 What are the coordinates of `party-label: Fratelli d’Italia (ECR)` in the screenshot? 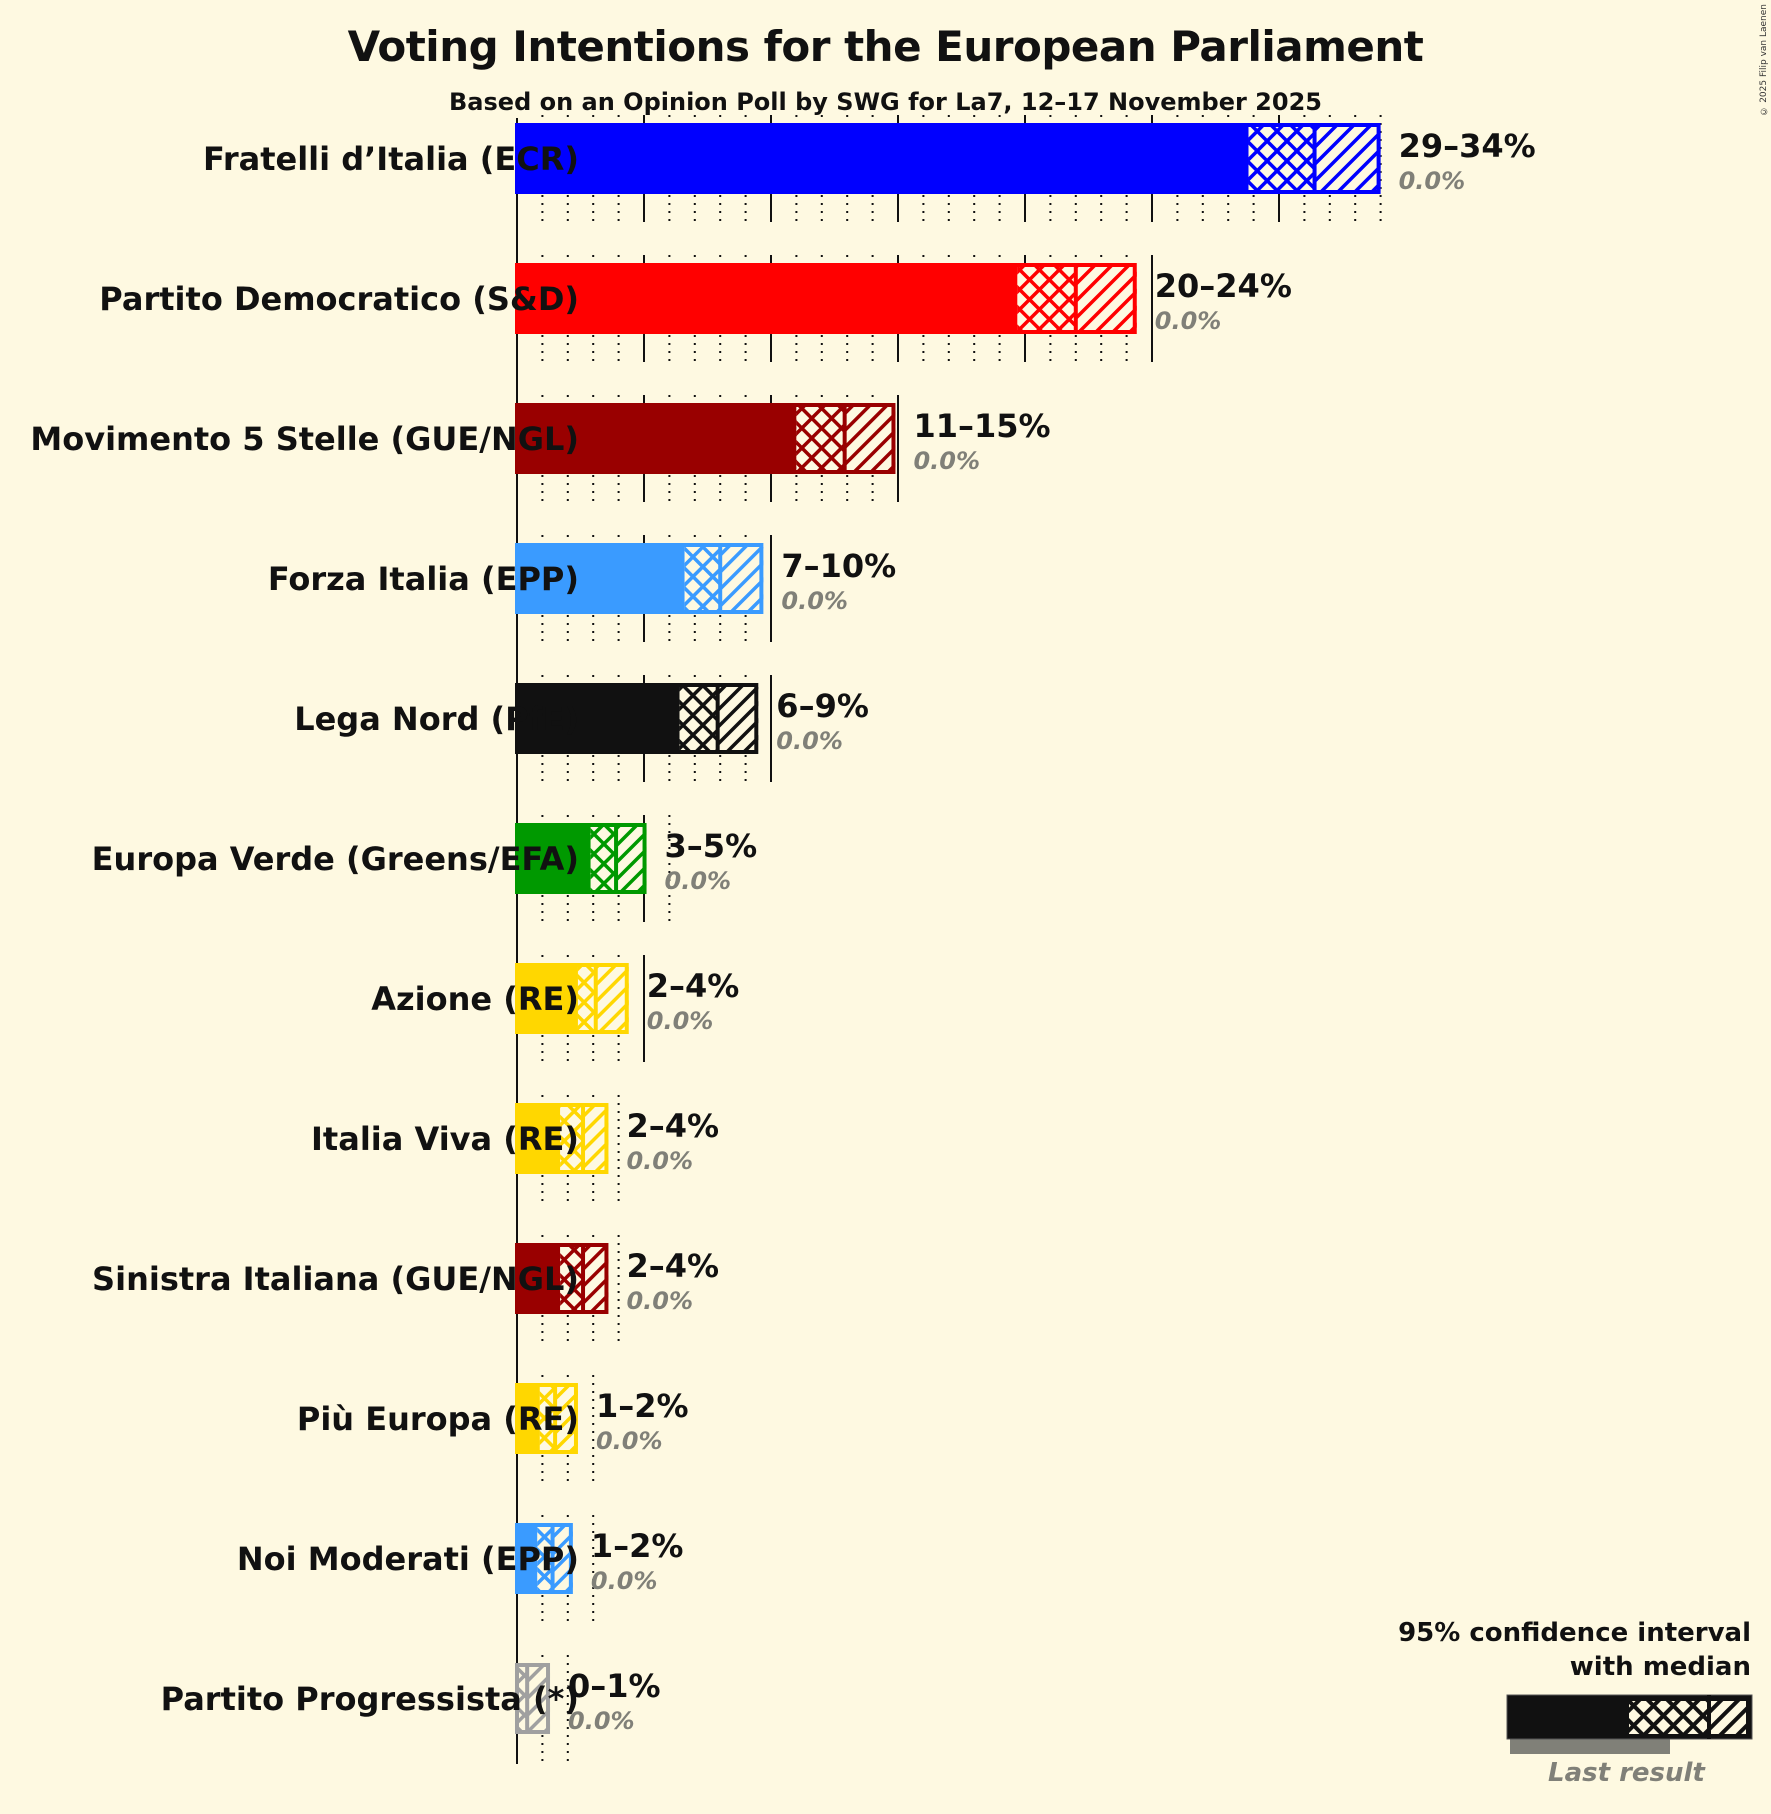 It's located at (391, 159).